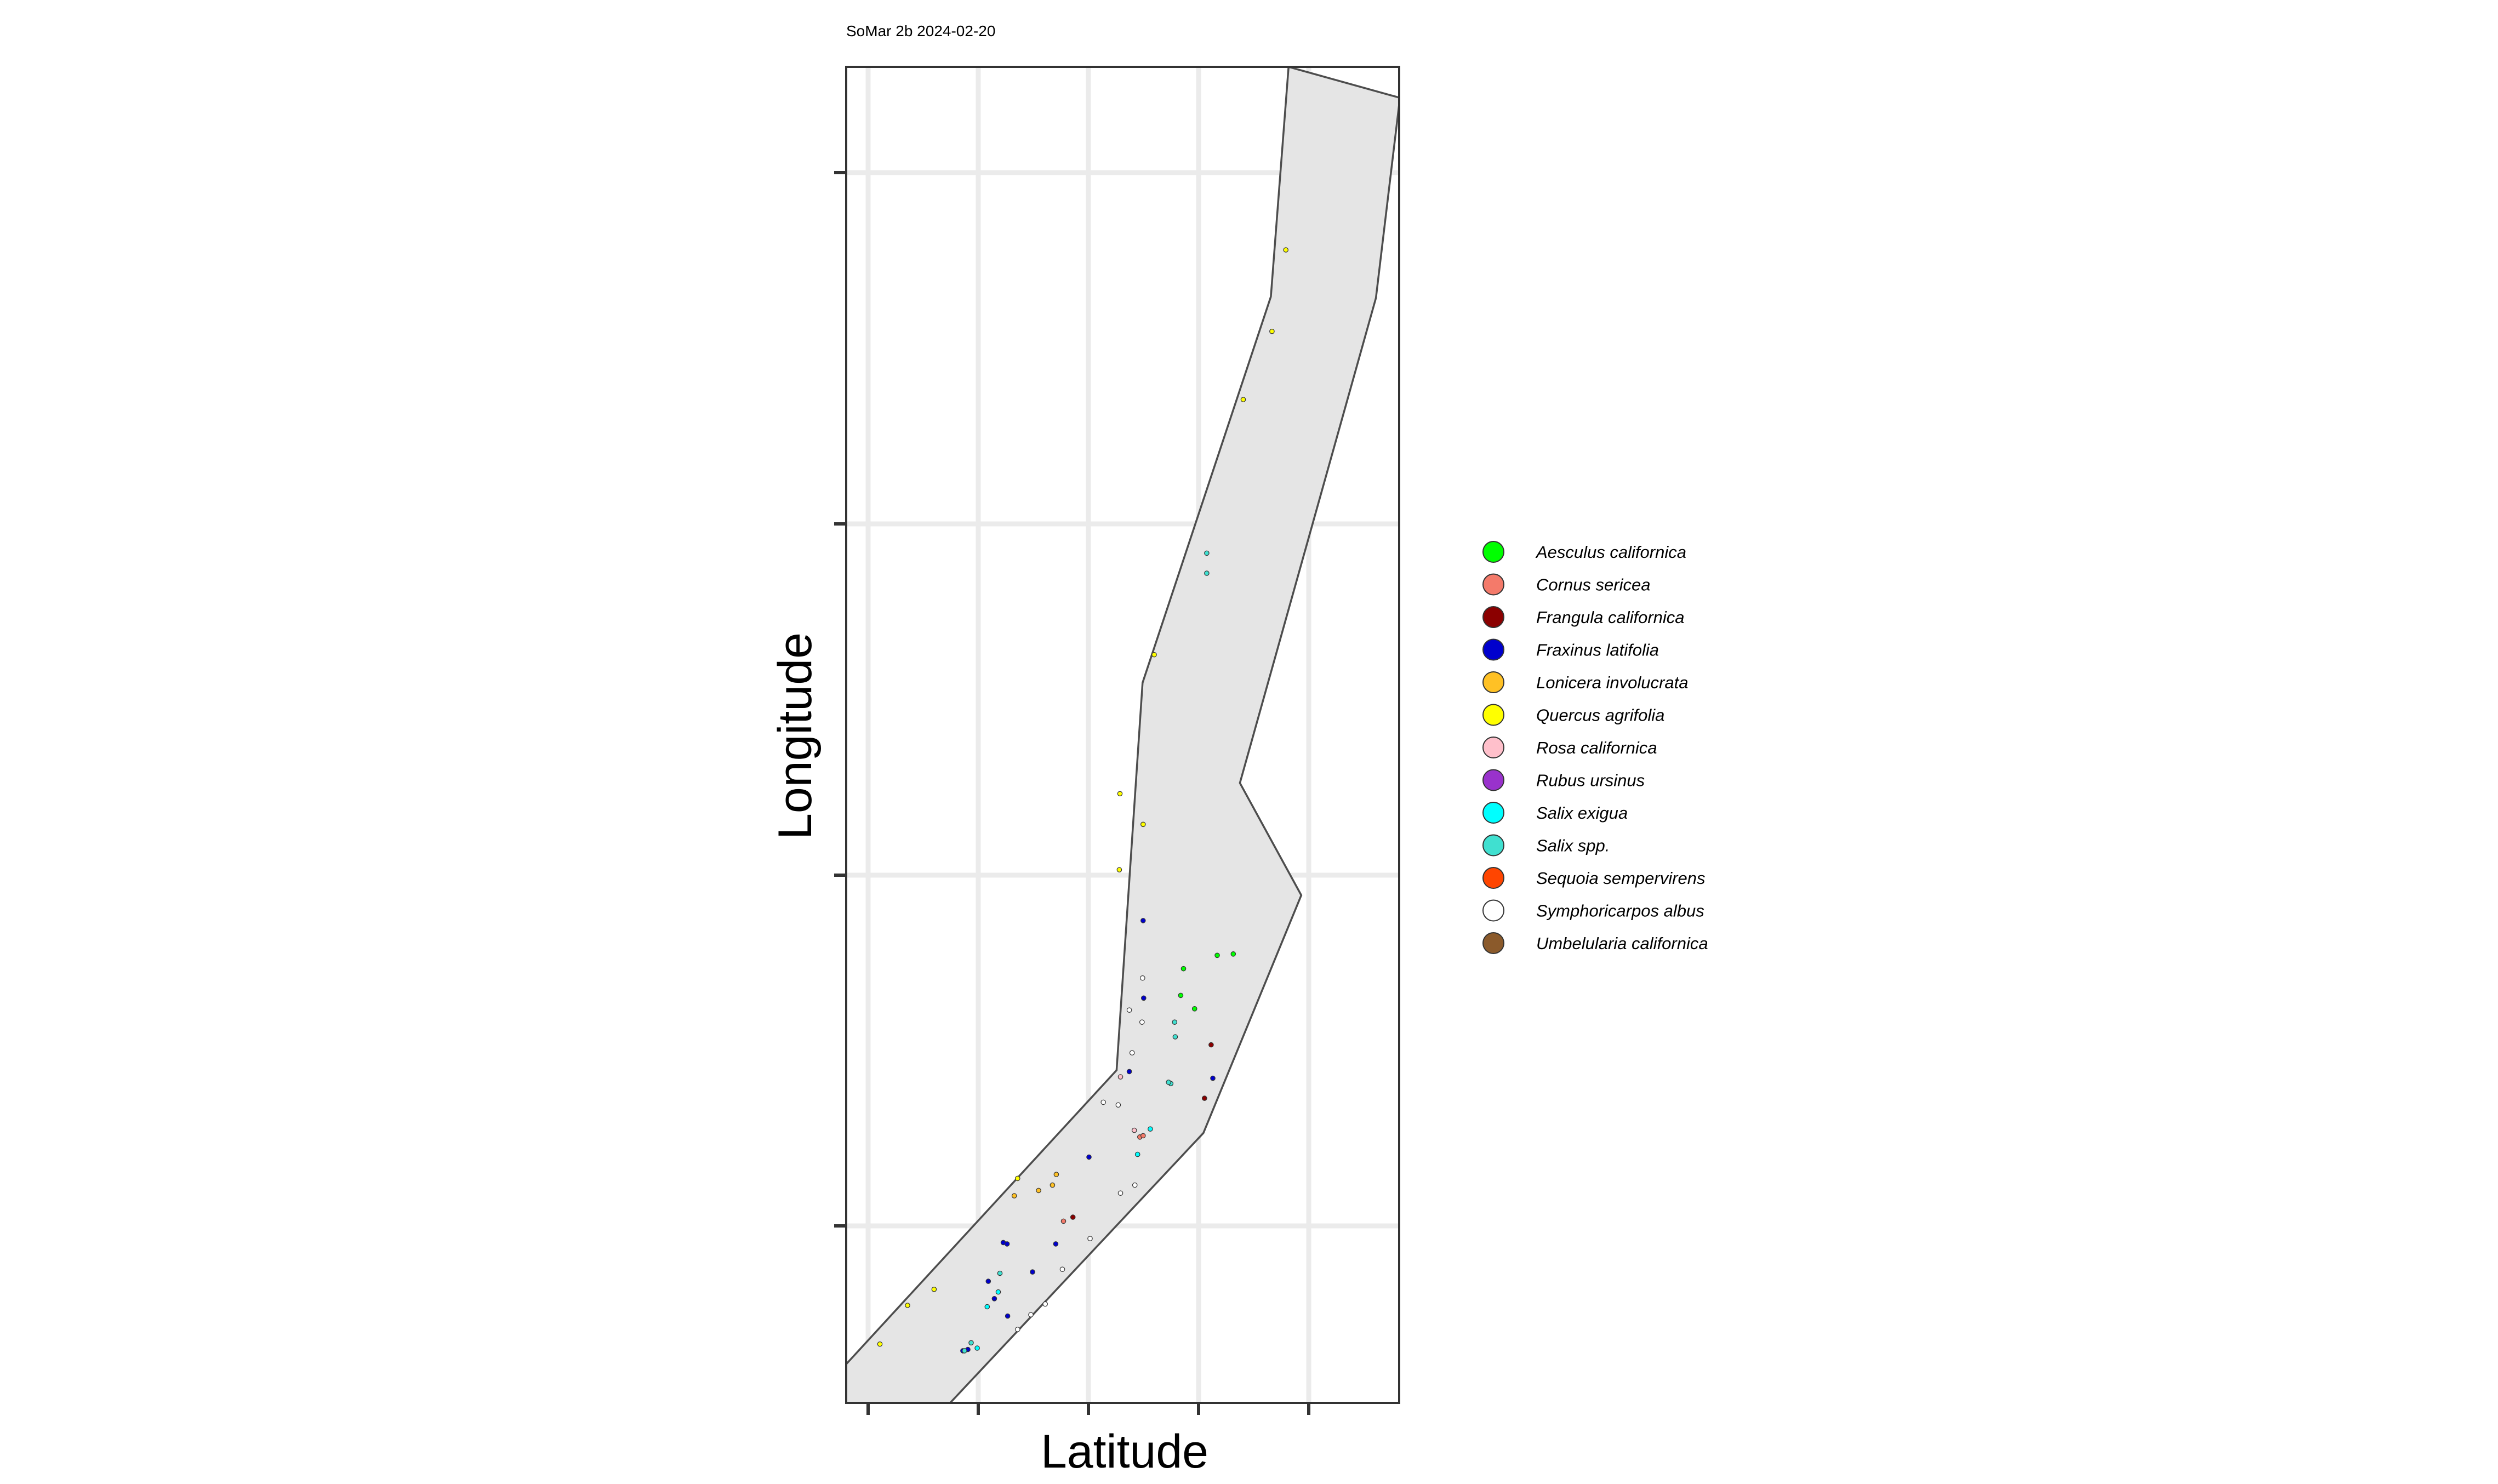 This screenshot has height=1484, width=2498. What do you see at coordinates (1620, 911) in the screenshot?
I see `legend-label-symphoricarpos-albus: Symphoricarpos albus` at bounding box center [1620, 911].